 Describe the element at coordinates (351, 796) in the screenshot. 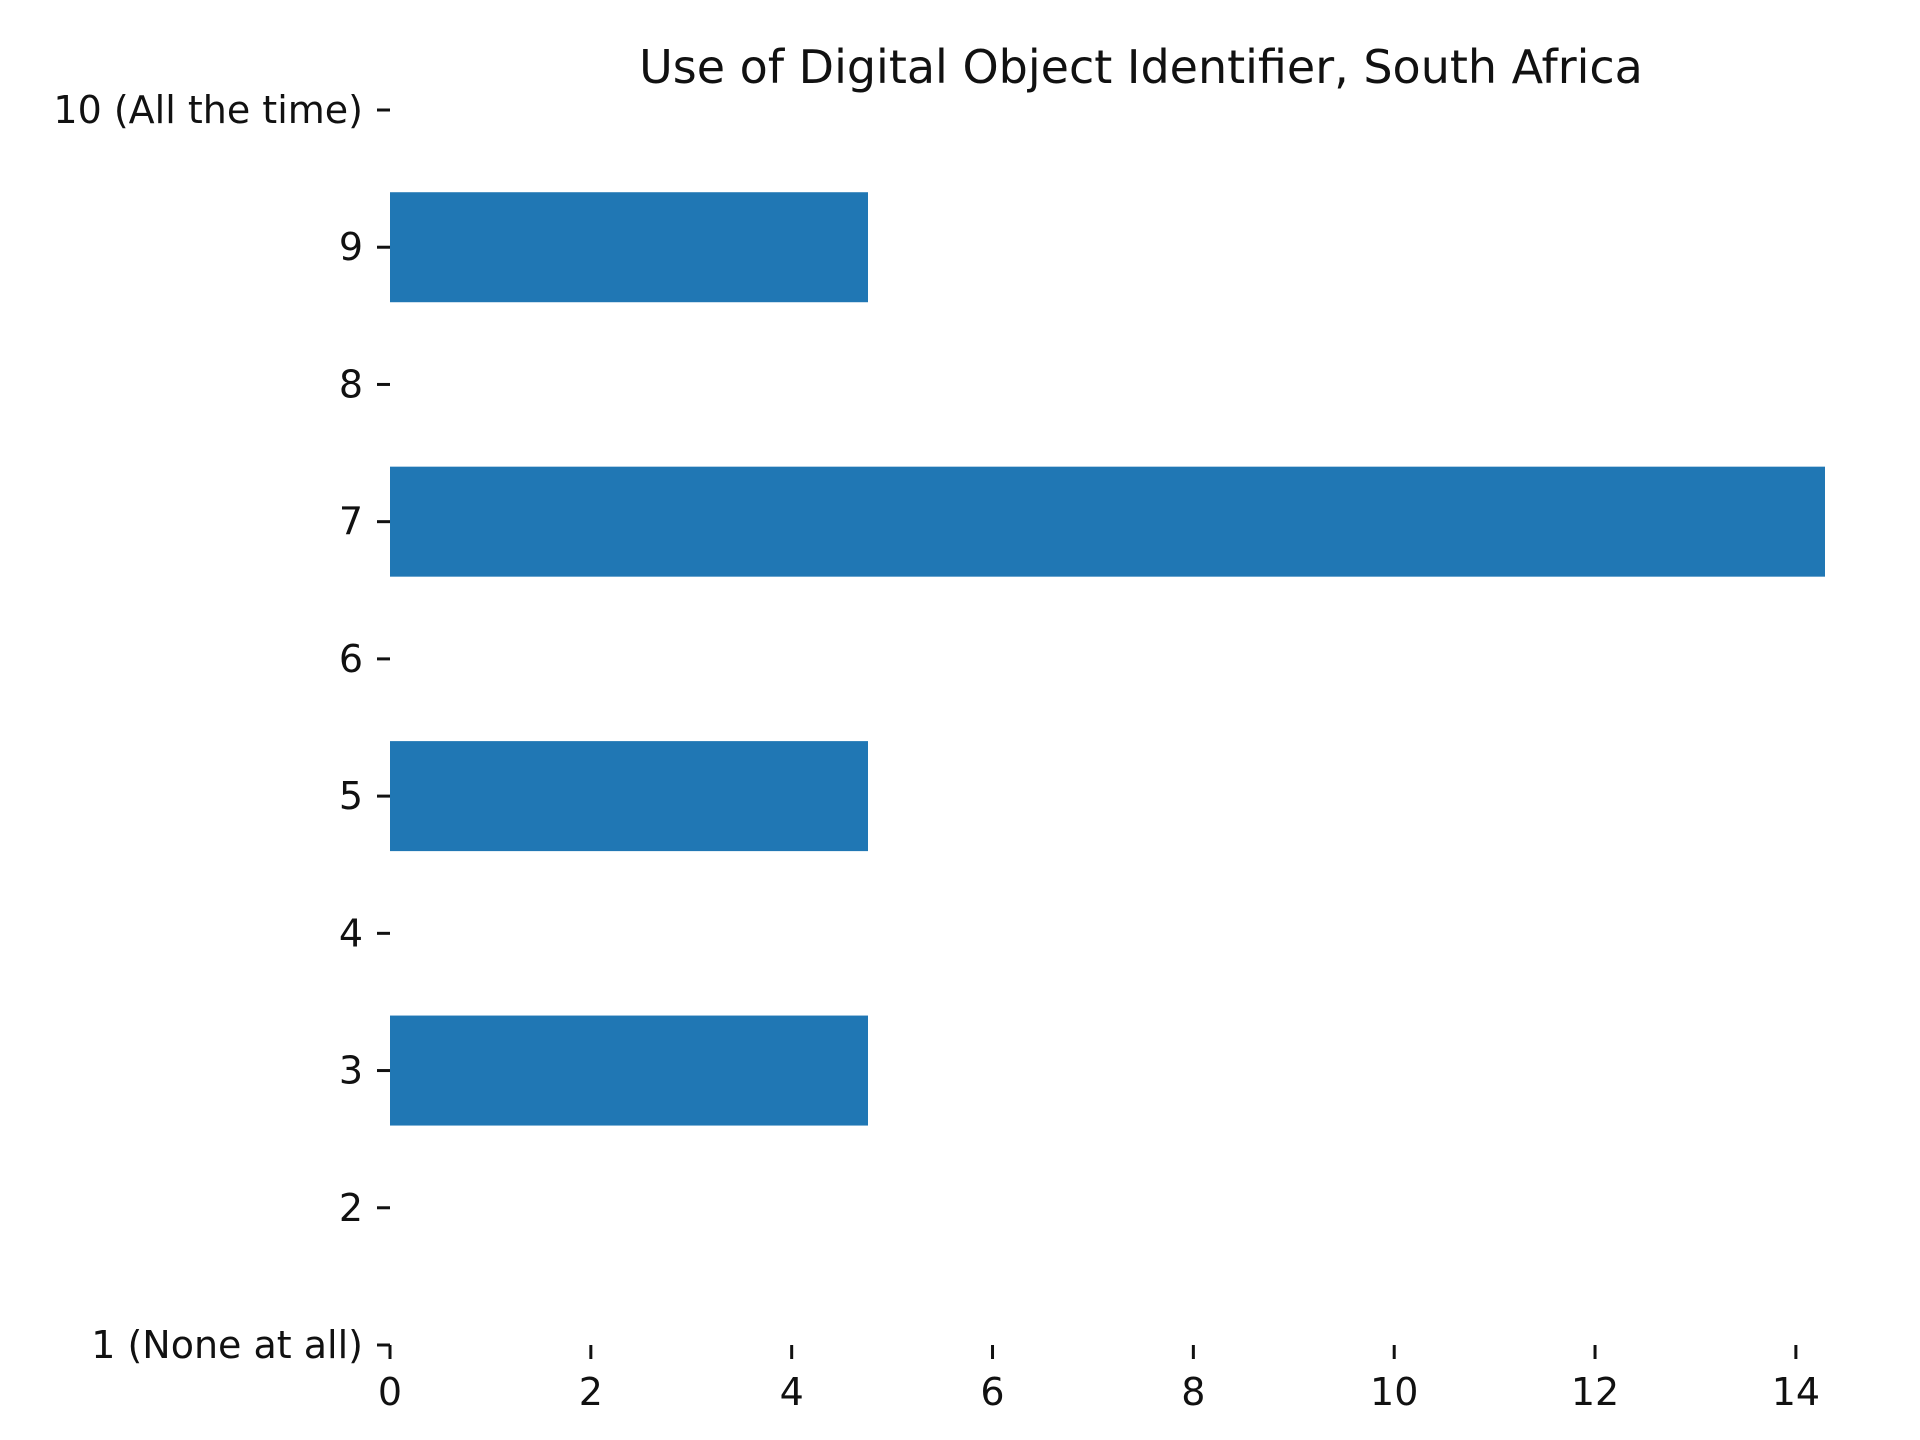

I see `y-tick-label: 5` at that location.